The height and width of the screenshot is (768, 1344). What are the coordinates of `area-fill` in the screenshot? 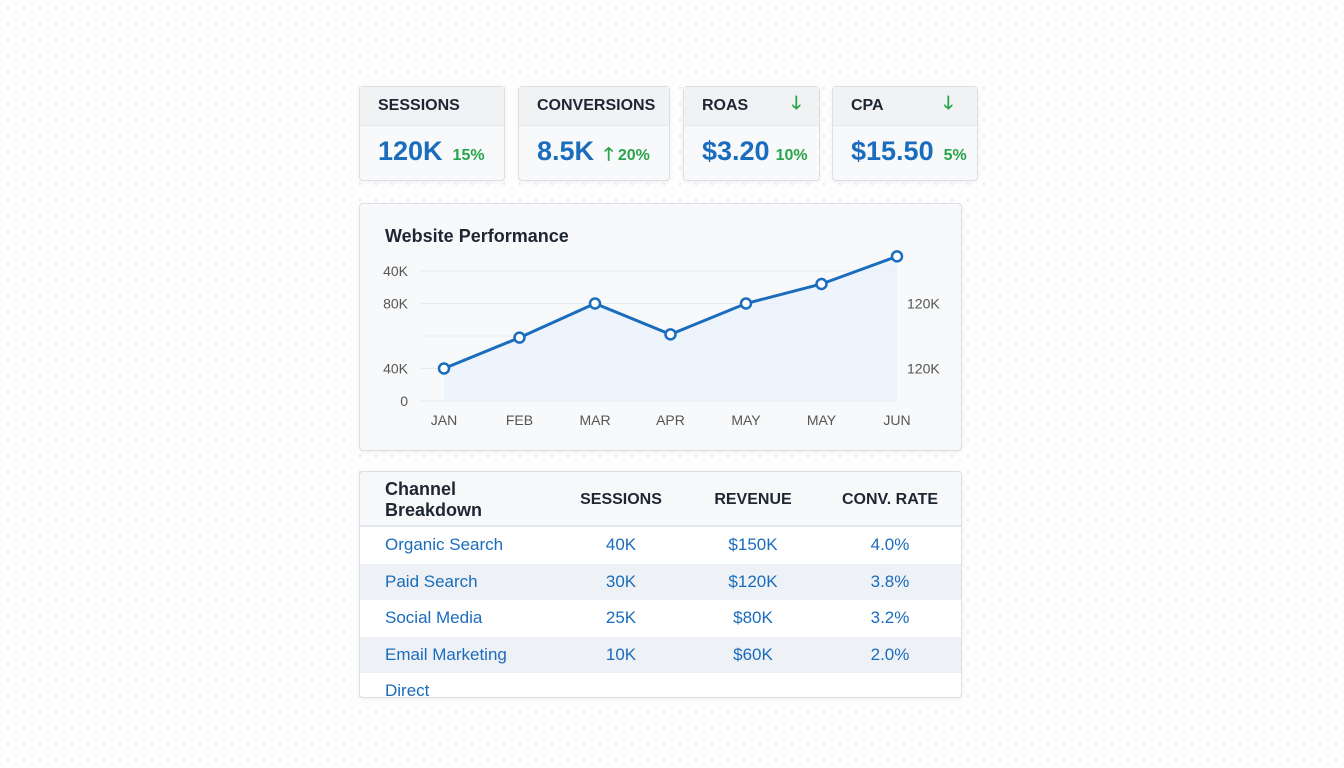 It's located at (670, 328).